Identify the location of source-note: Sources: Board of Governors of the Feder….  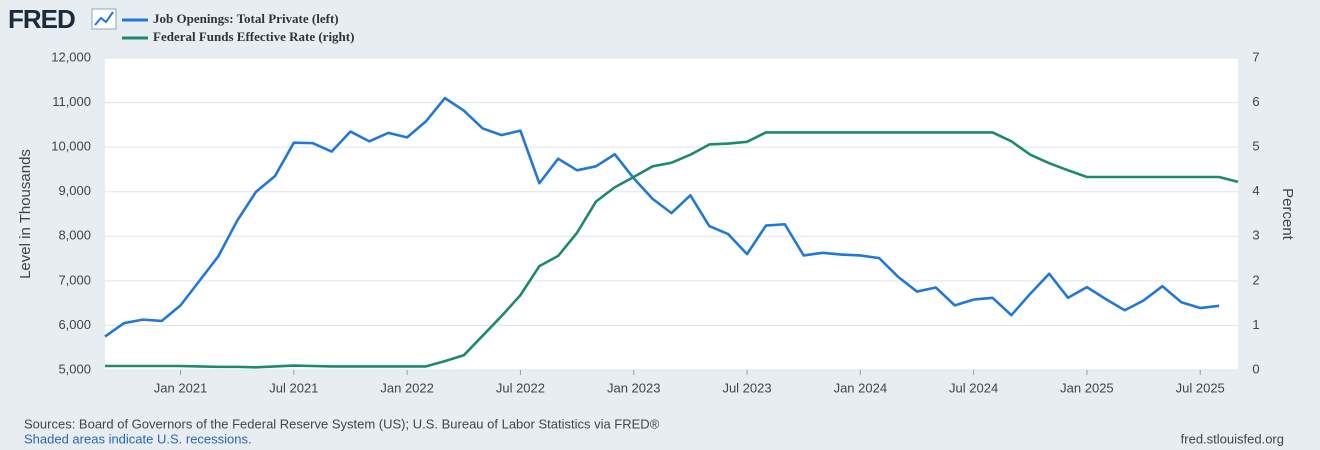
(342, 423).